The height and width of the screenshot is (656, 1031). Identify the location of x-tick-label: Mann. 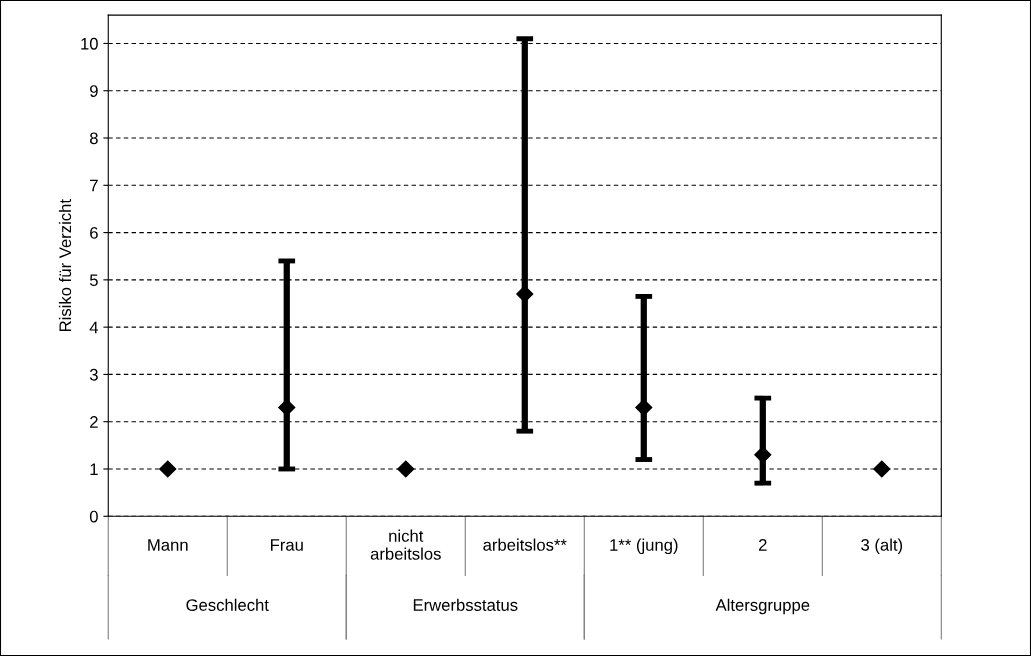
(168, 545).